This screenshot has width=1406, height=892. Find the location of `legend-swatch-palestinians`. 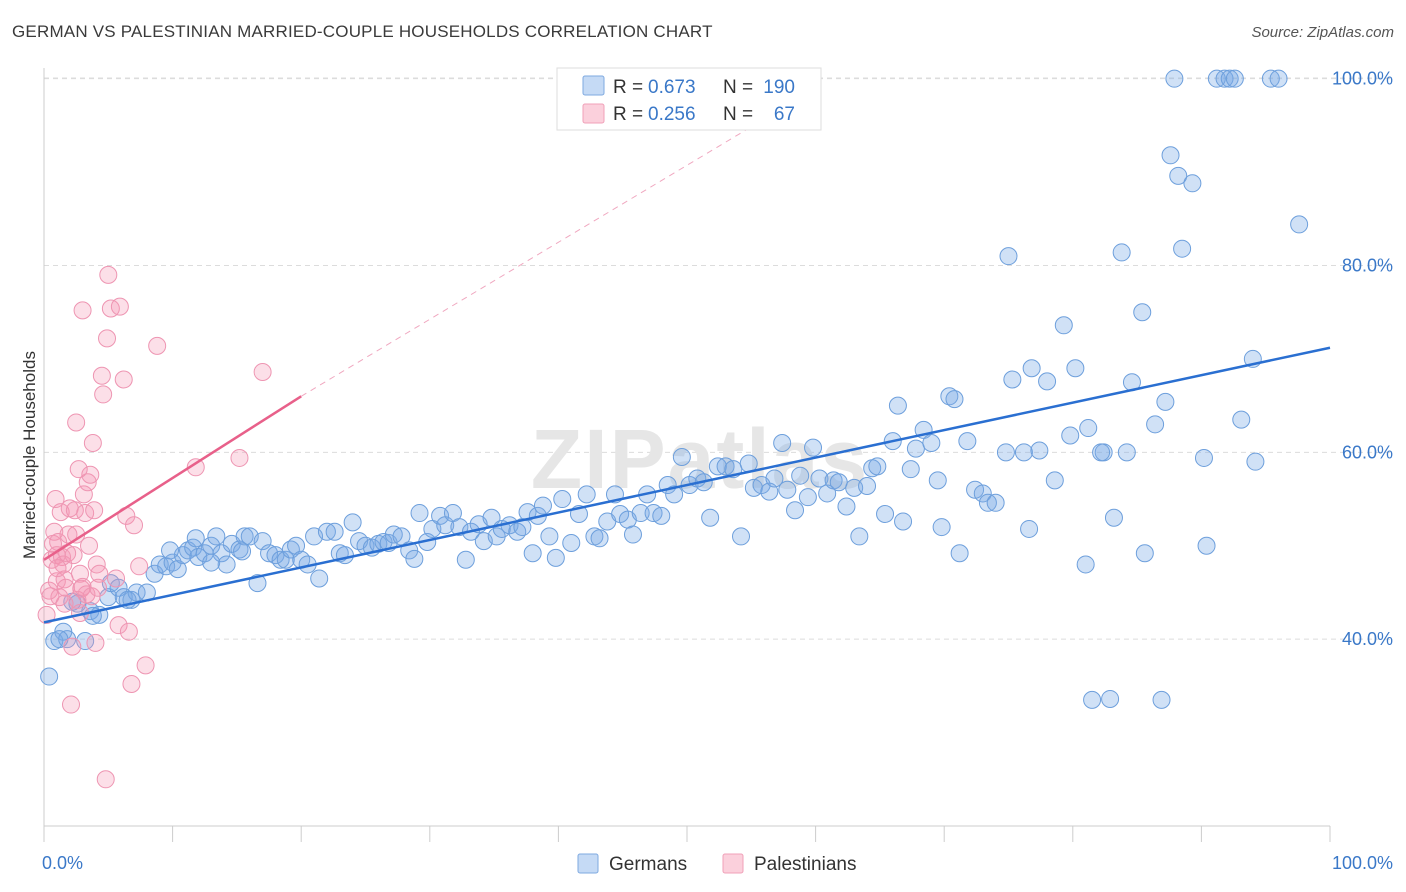

legend-swatch-palestinians is located at coordinates (593, 113).